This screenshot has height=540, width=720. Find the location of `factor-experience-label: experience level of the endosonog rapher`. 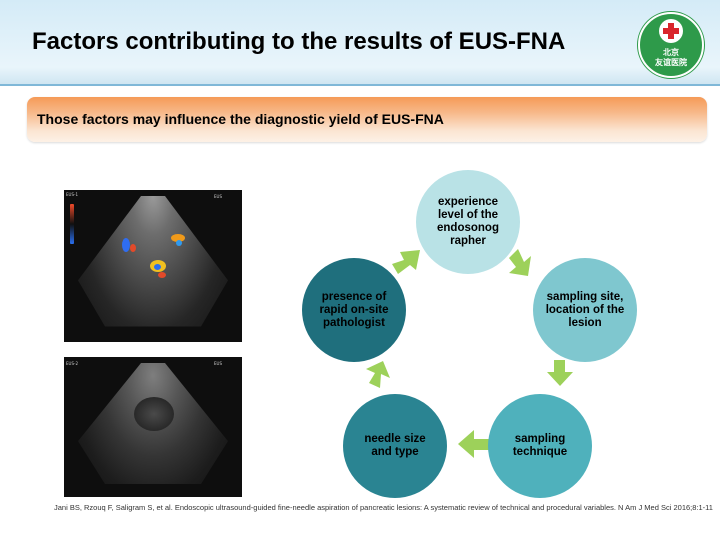

factor-experience-label: experience level of the endosonog rapher is located at coordinates (468, 221).